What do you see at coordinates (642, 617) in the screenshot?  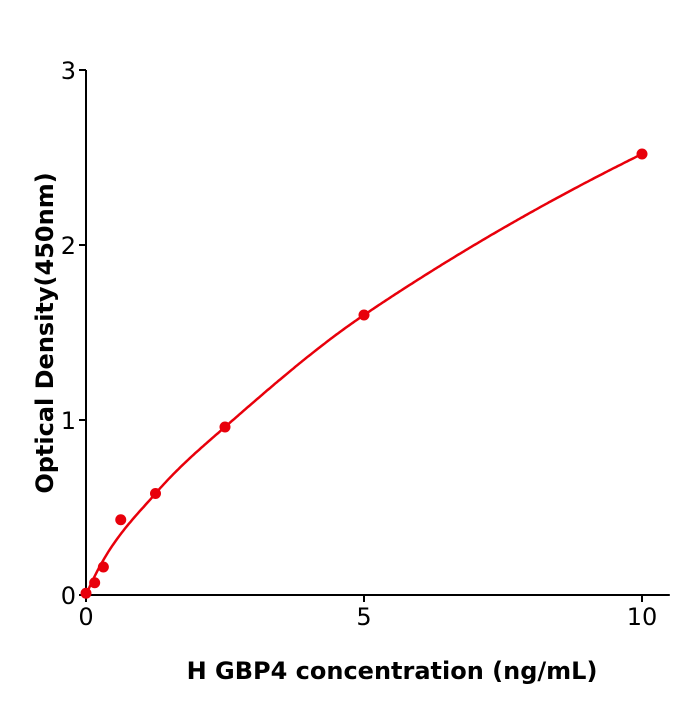 I see `x-tick-label: 10` at bounding box center [642, 617].